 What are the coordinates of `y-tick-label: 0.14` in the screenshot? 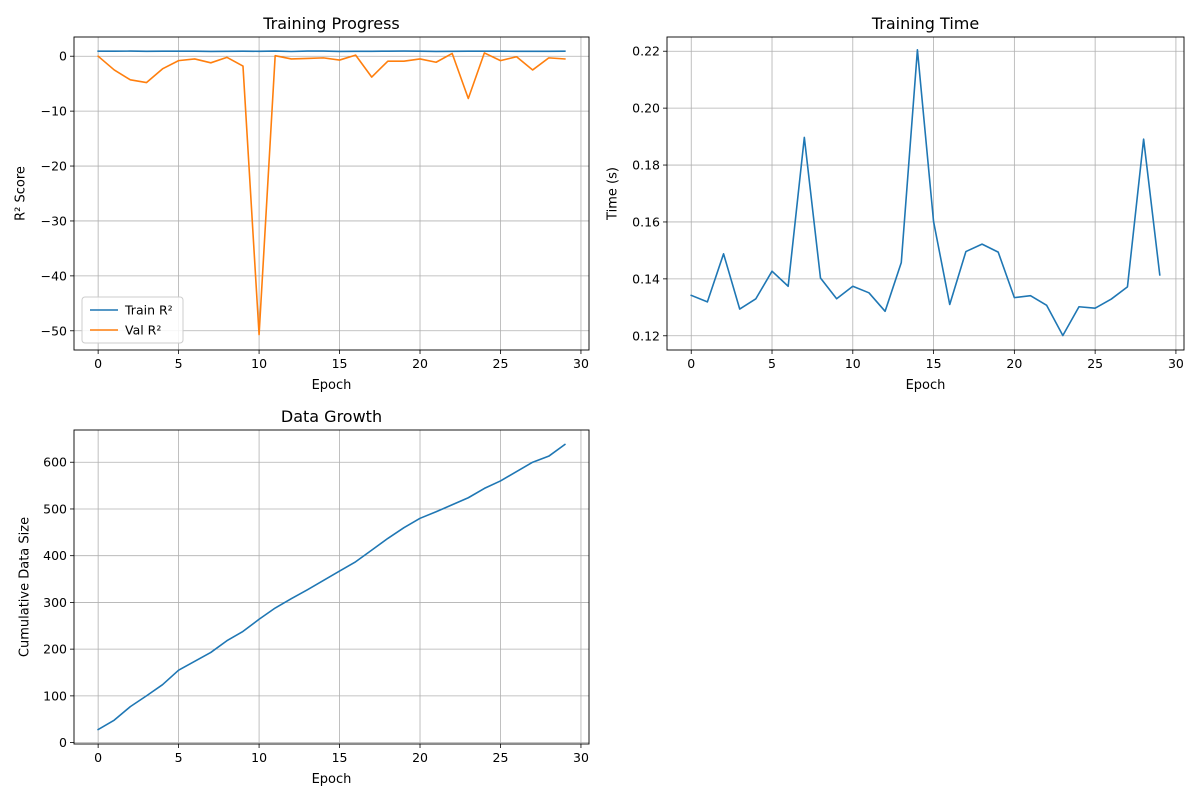 It's located at (646, 278).